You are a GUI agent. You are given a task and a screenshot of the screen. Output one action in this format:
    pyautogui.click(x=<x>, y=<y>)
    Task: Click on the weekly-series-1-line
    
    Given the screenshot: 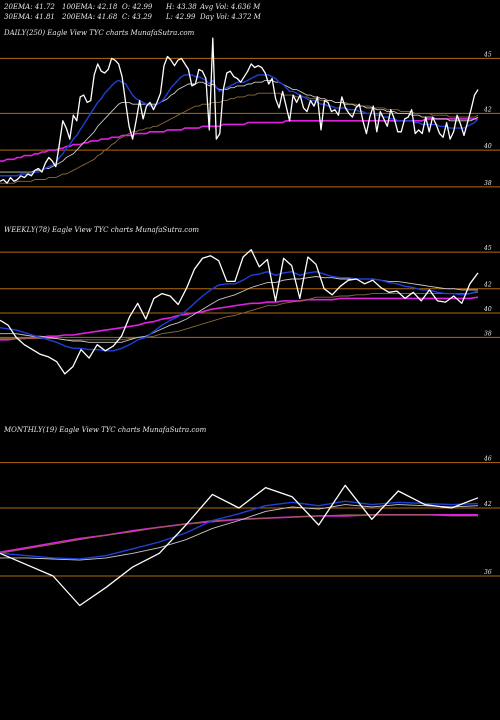 What is the action you would take?
    pyautogui.click(x=239, y=311)
    